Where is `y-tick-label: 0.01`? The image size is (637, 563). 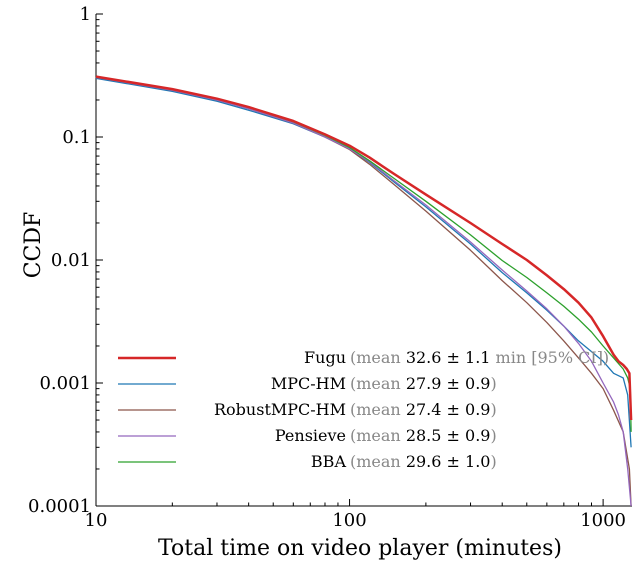
y-tick-label: 0.01 is located at coordinates (71, 260).